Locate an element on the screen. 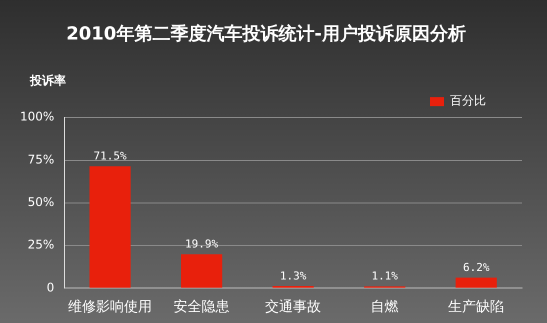  y-tick-label: 25% is located at coordinates (41, 245).